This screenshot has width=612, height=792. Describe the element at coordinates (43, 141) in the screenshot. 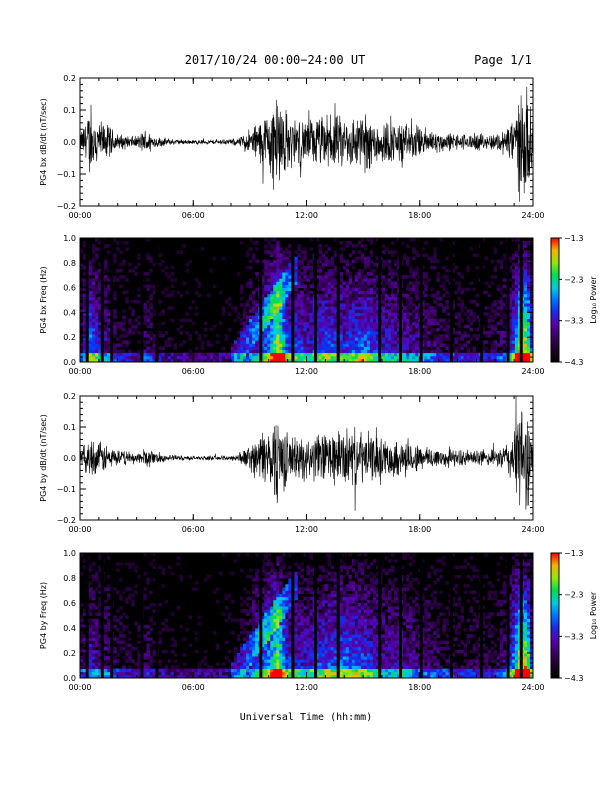

I see `y-axis-label: PG4 bx dB/dt (nT/sec)` at that location.